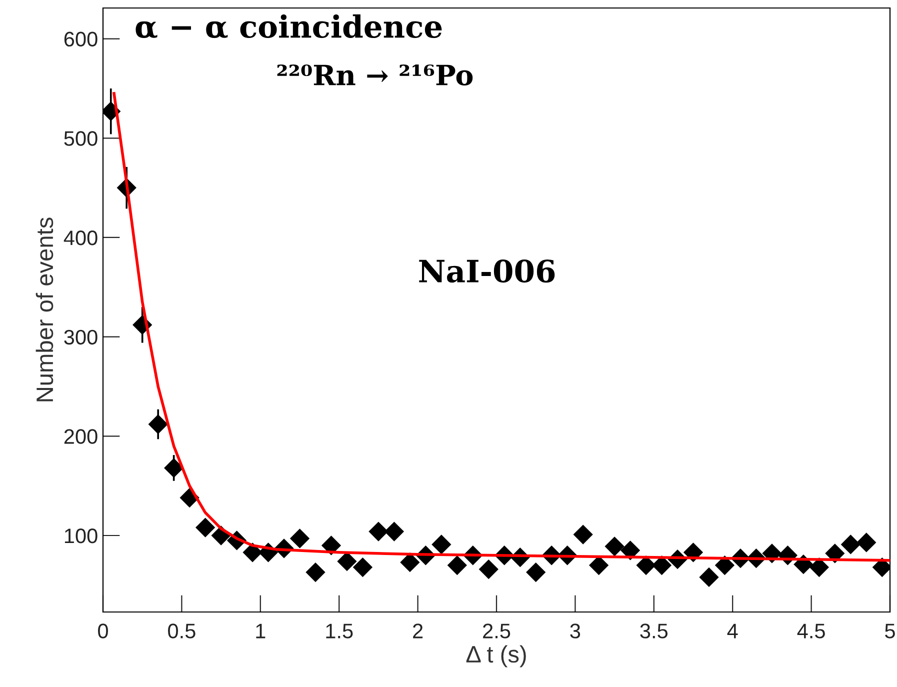 This screenshot has width=897, height=687. Describe the element at coordinates (81, 238) in the screenshot. I see `y-tick-label: 400` at that location.